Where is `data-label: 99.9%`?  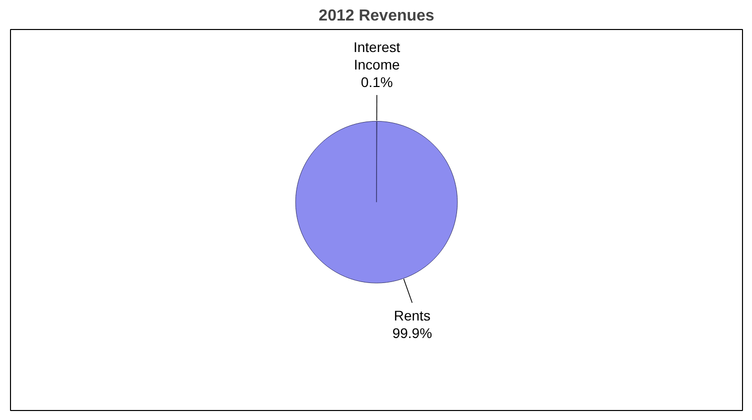
data-label: 99.9% is located at coordinates (412, 333).